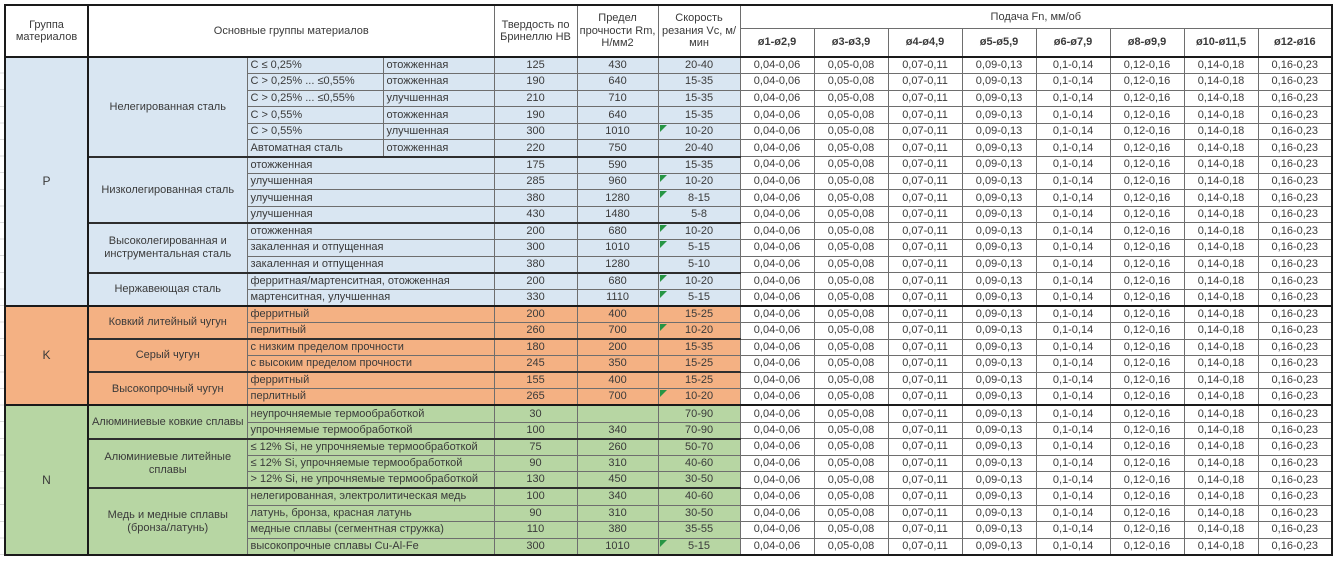 This screenshot has width=1334, height=563. Describe the element at coordinates (851, 42) in the screenshot. I see `header-feed-diameter: ø3-ø3,9` at that location.